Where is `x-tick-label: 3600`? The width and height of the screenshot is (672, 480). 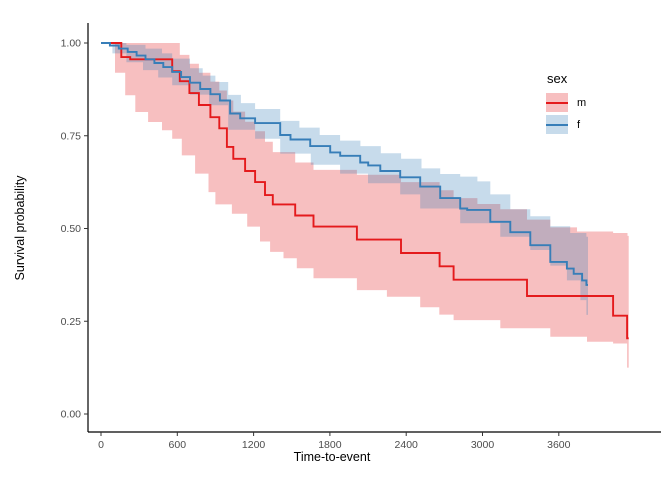 x-tick-label: 3600 is located at coordinates (559, 445).